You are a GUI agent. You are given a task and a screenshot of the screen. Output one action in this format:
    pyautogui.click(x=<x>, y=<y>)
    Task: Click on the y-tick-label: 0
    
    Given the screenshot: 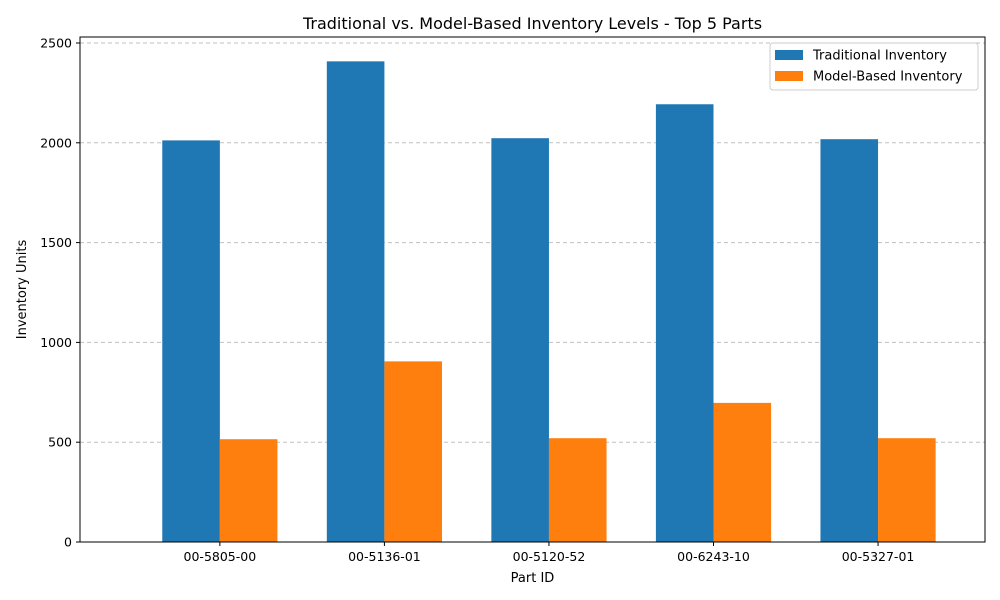 What is the action you would take?
    pyautogui.click(x=68, y=542)
    